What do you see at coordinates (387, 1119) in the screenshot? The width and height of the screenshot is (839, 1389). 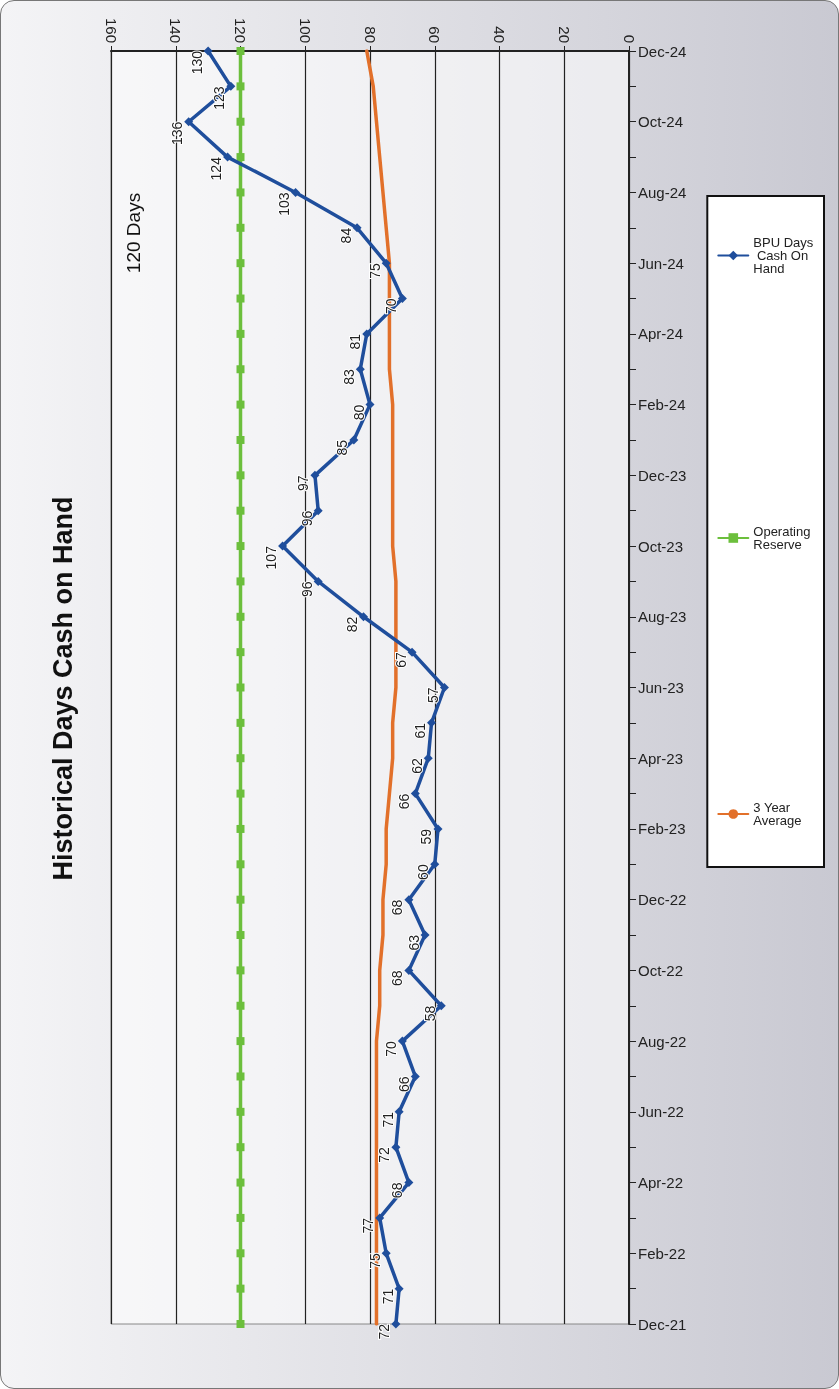 I see `data-label: 71` at bounding box center [387, 1119].